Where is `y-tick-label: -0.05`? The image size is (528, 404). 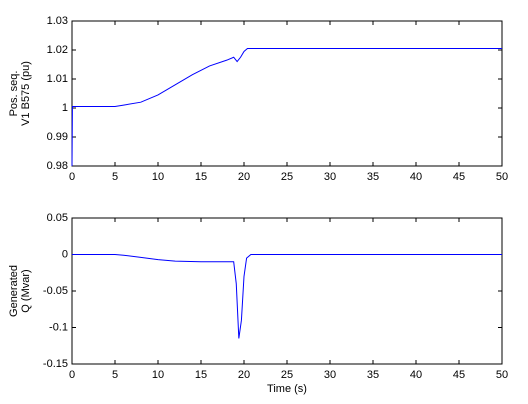 y-tick-label: -0.05 is located at coordinates (55, 291).